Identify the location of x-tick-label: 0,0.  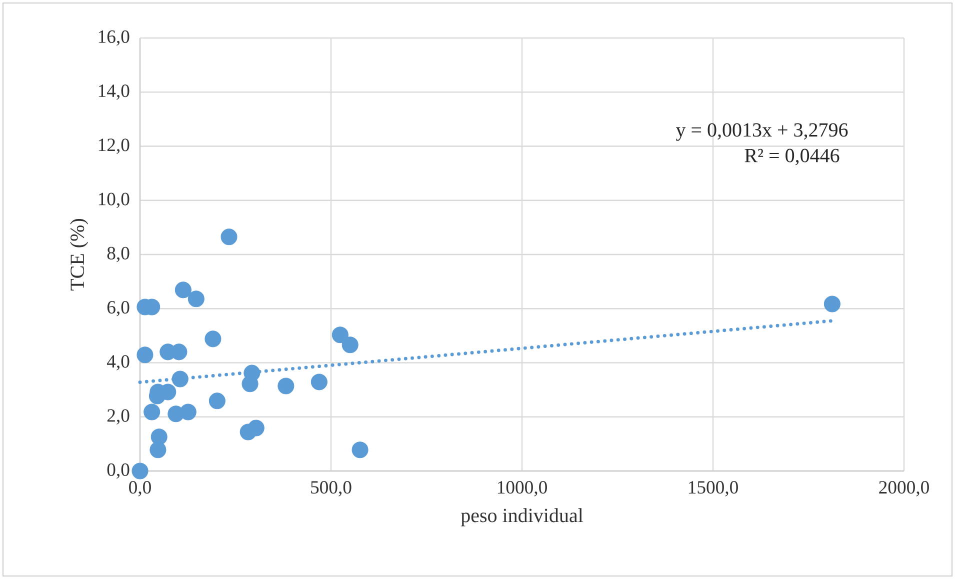
(140, 488).